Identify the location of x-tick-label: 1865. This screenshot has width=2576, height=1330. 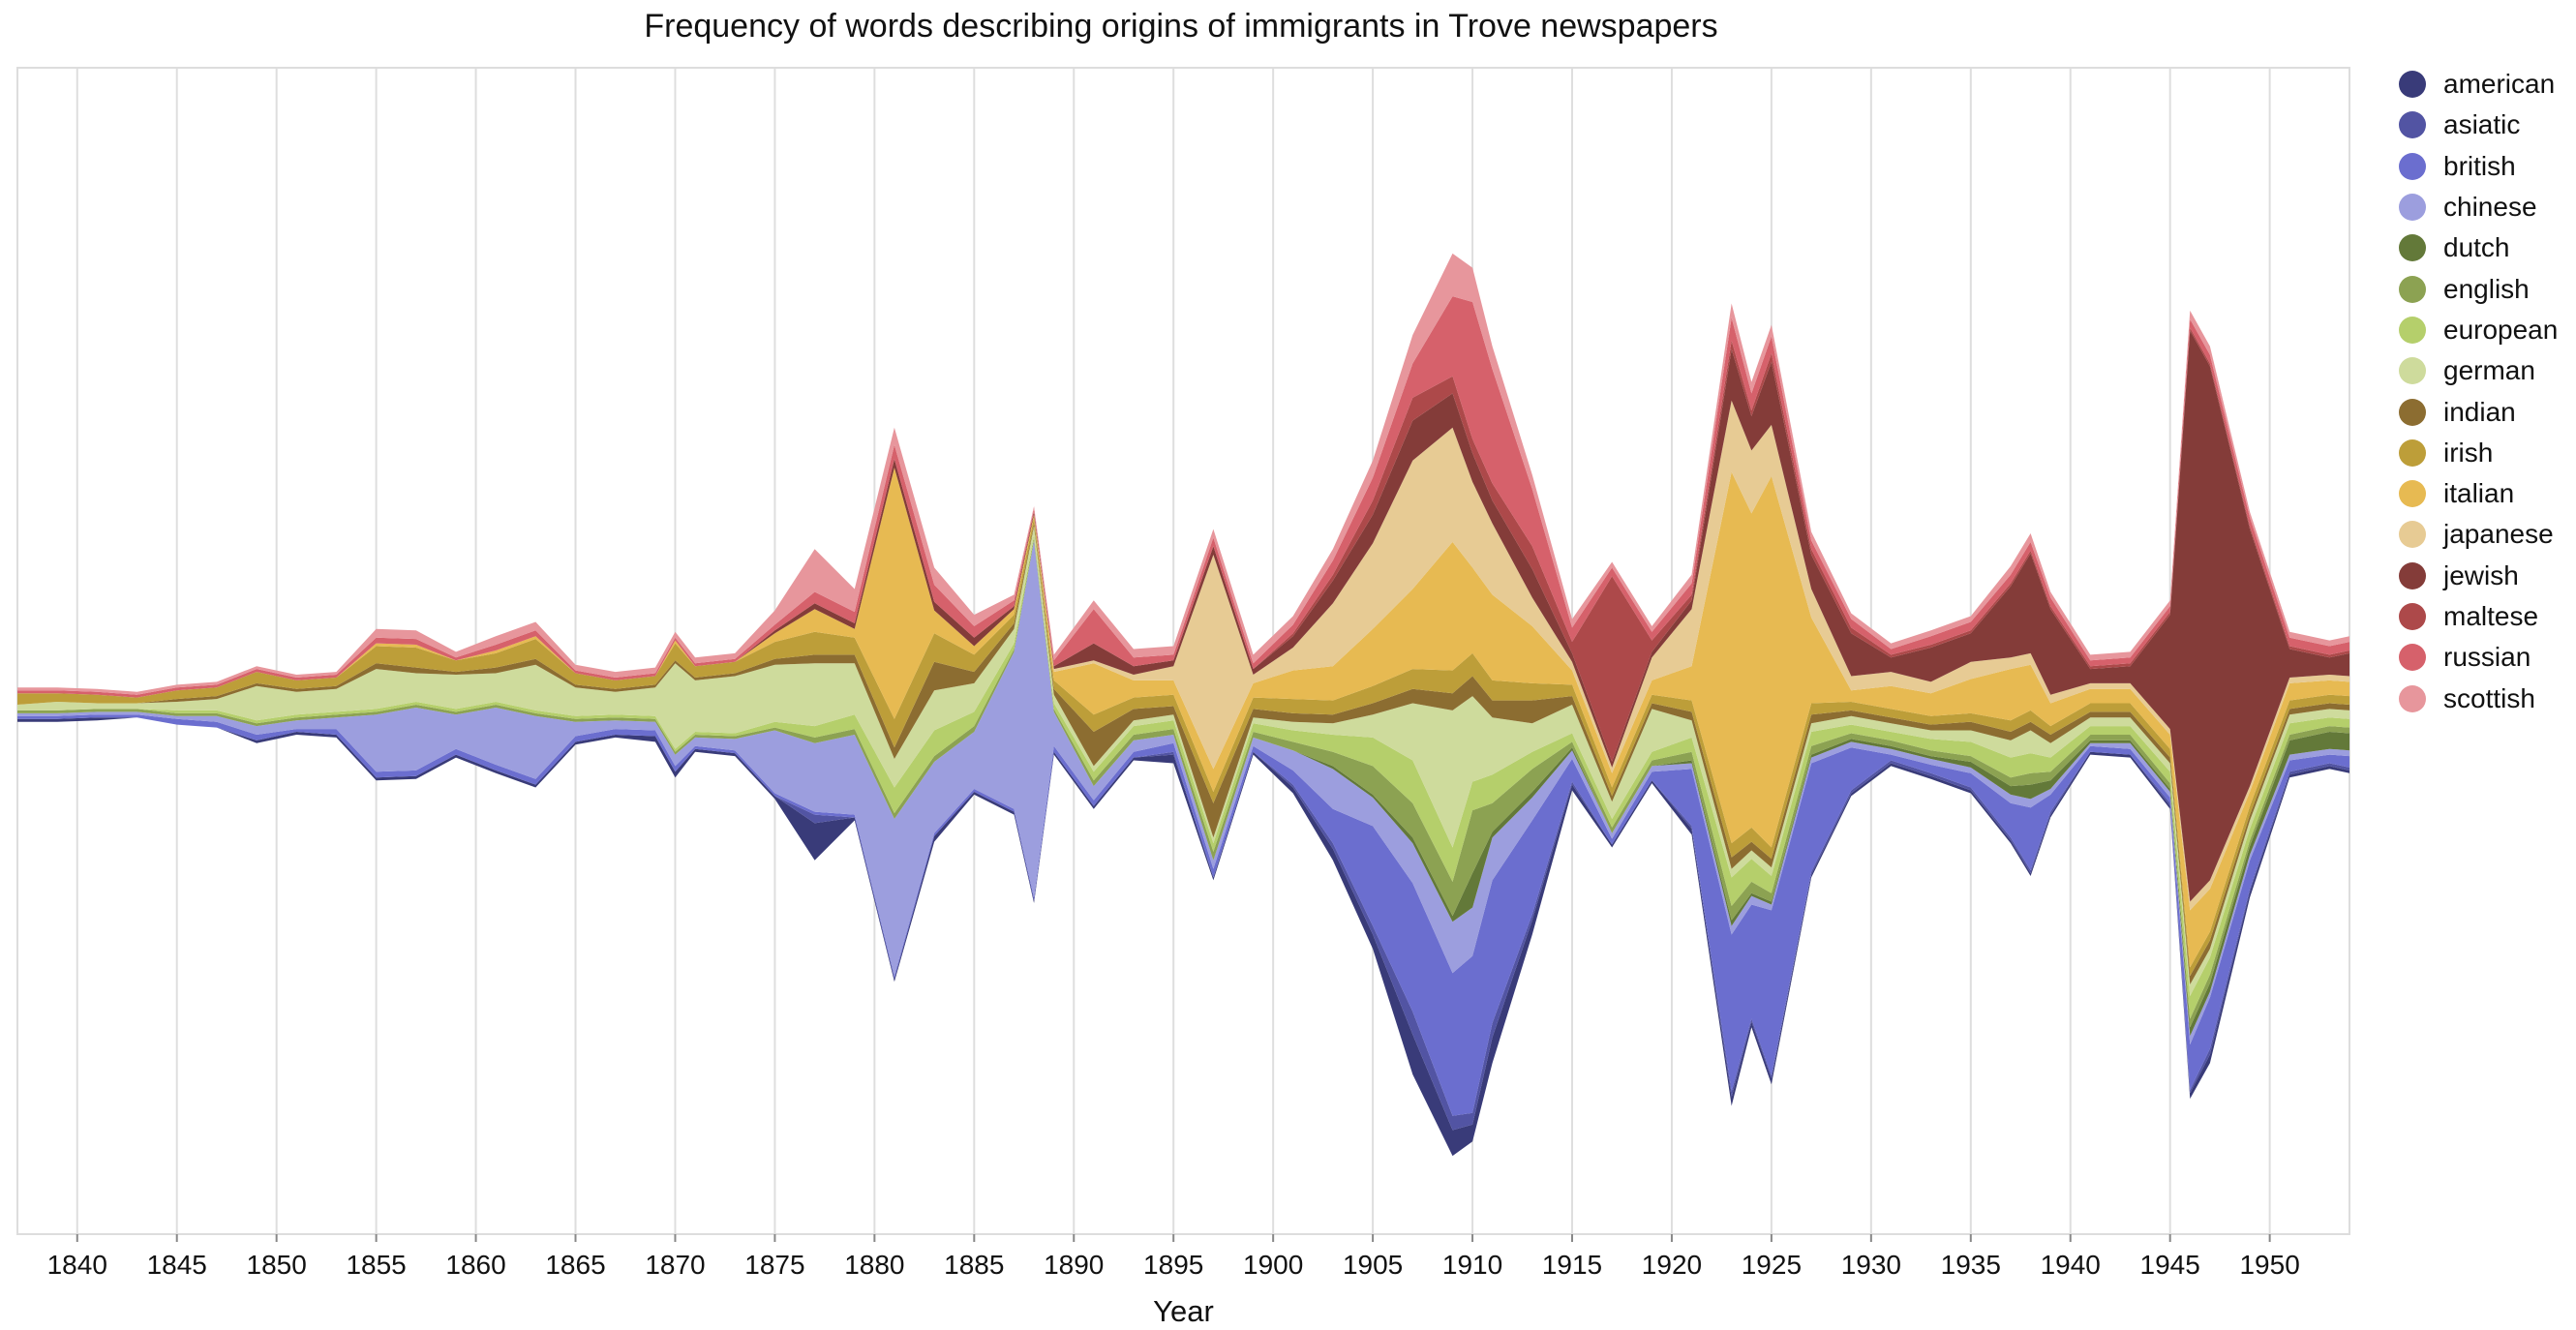
(575, 1265).